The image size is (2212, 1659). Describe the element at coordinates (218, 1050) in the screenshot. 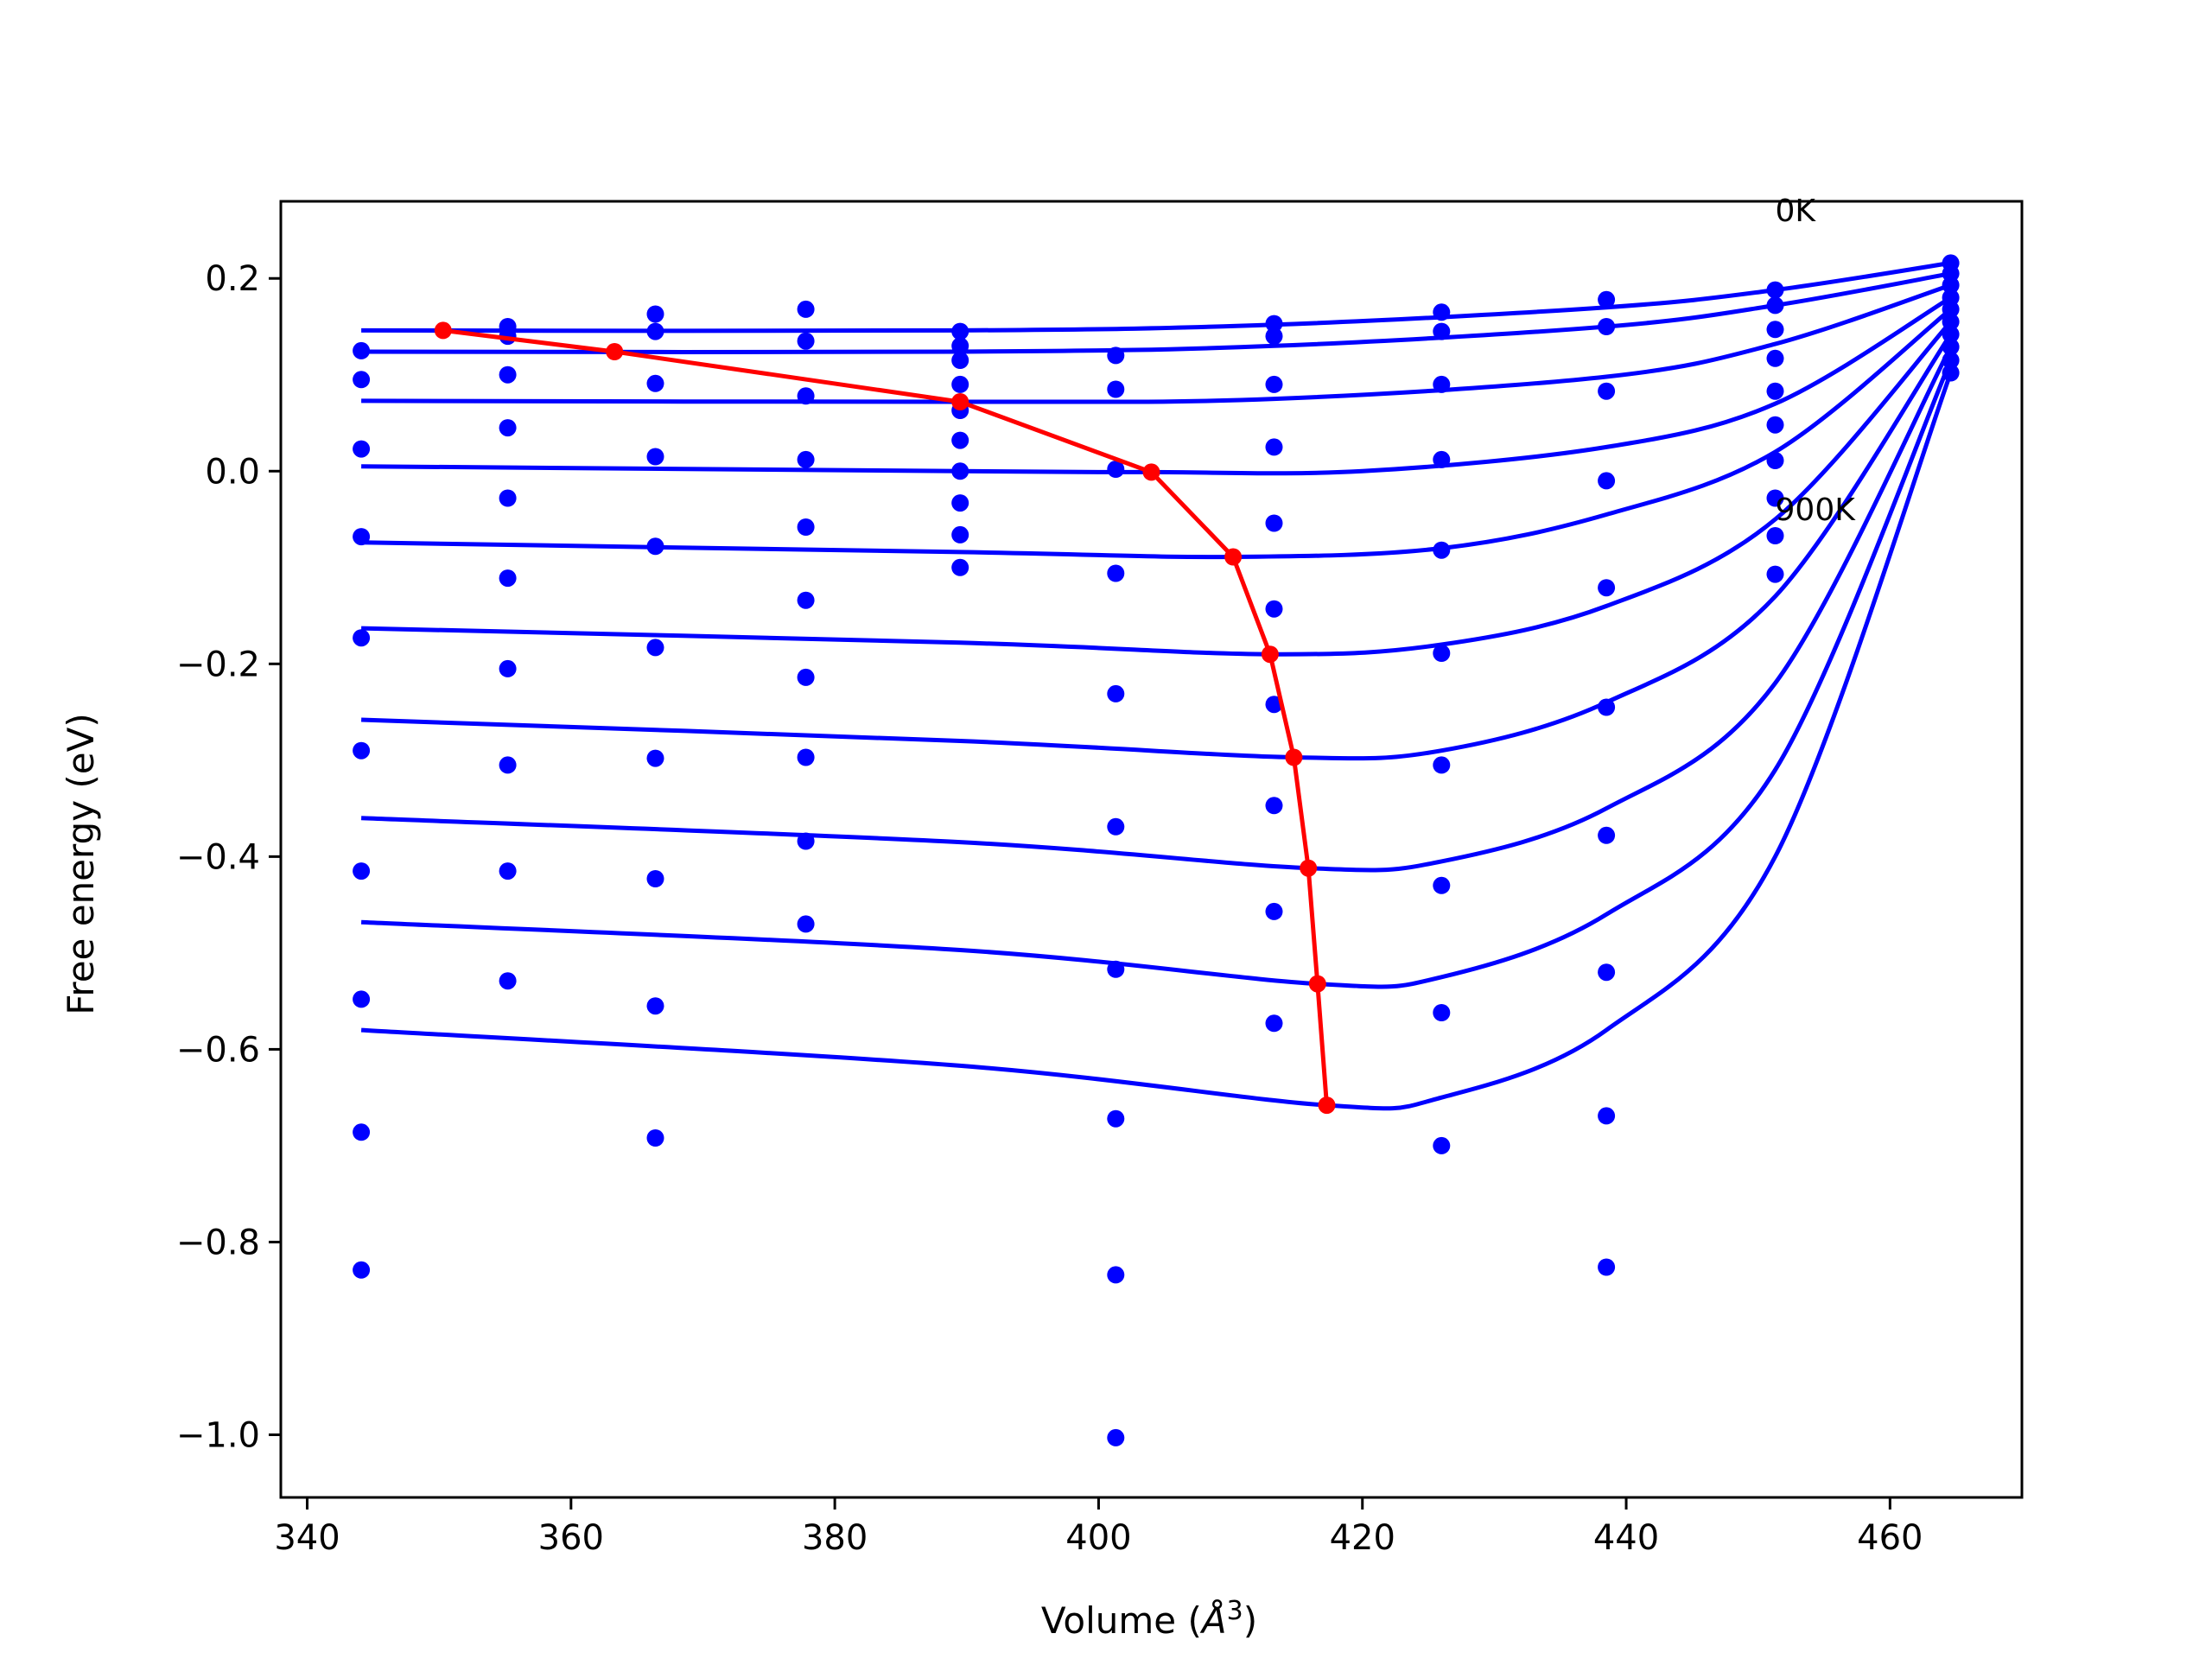

I see `y-tick-label-4: −0.6` at that location.